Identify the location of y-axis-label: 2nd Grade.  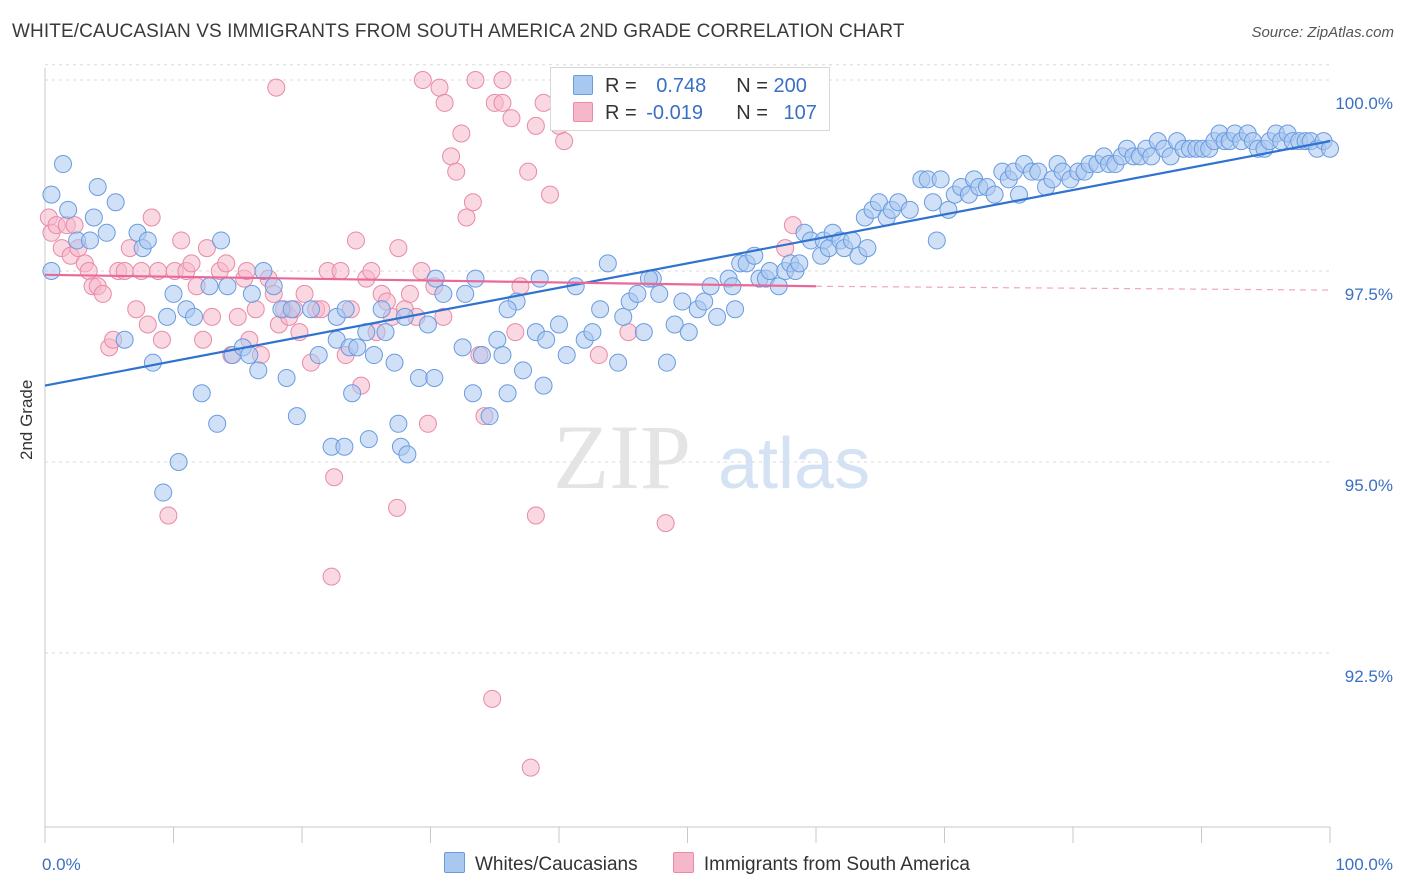
(26, 419).